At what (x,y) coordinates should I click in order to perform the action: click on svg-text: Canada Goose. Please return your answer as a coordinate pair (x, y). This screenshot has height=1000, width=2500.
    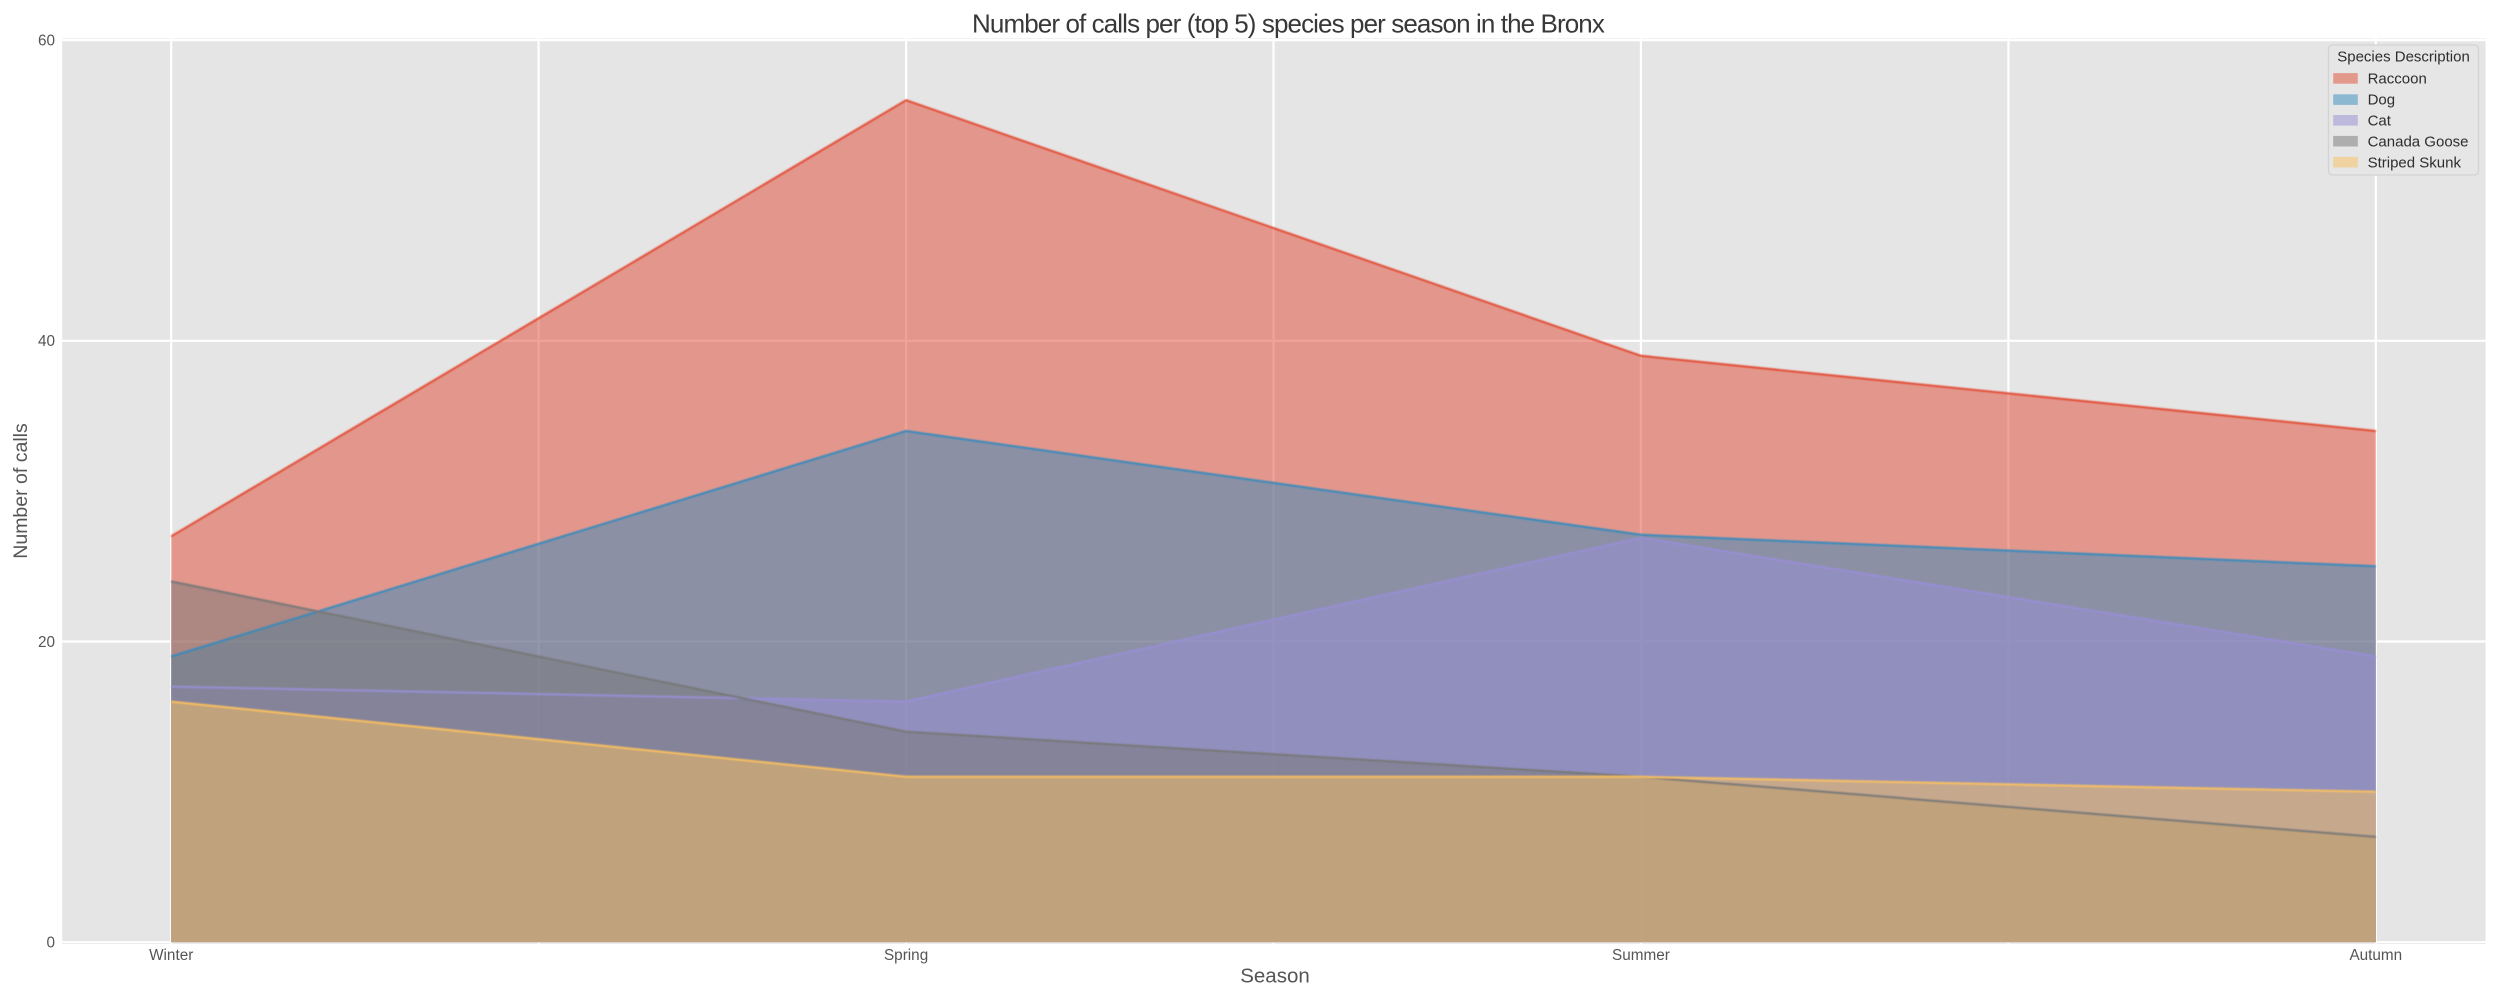
    Looking at the image, I should click on (2418, 141).